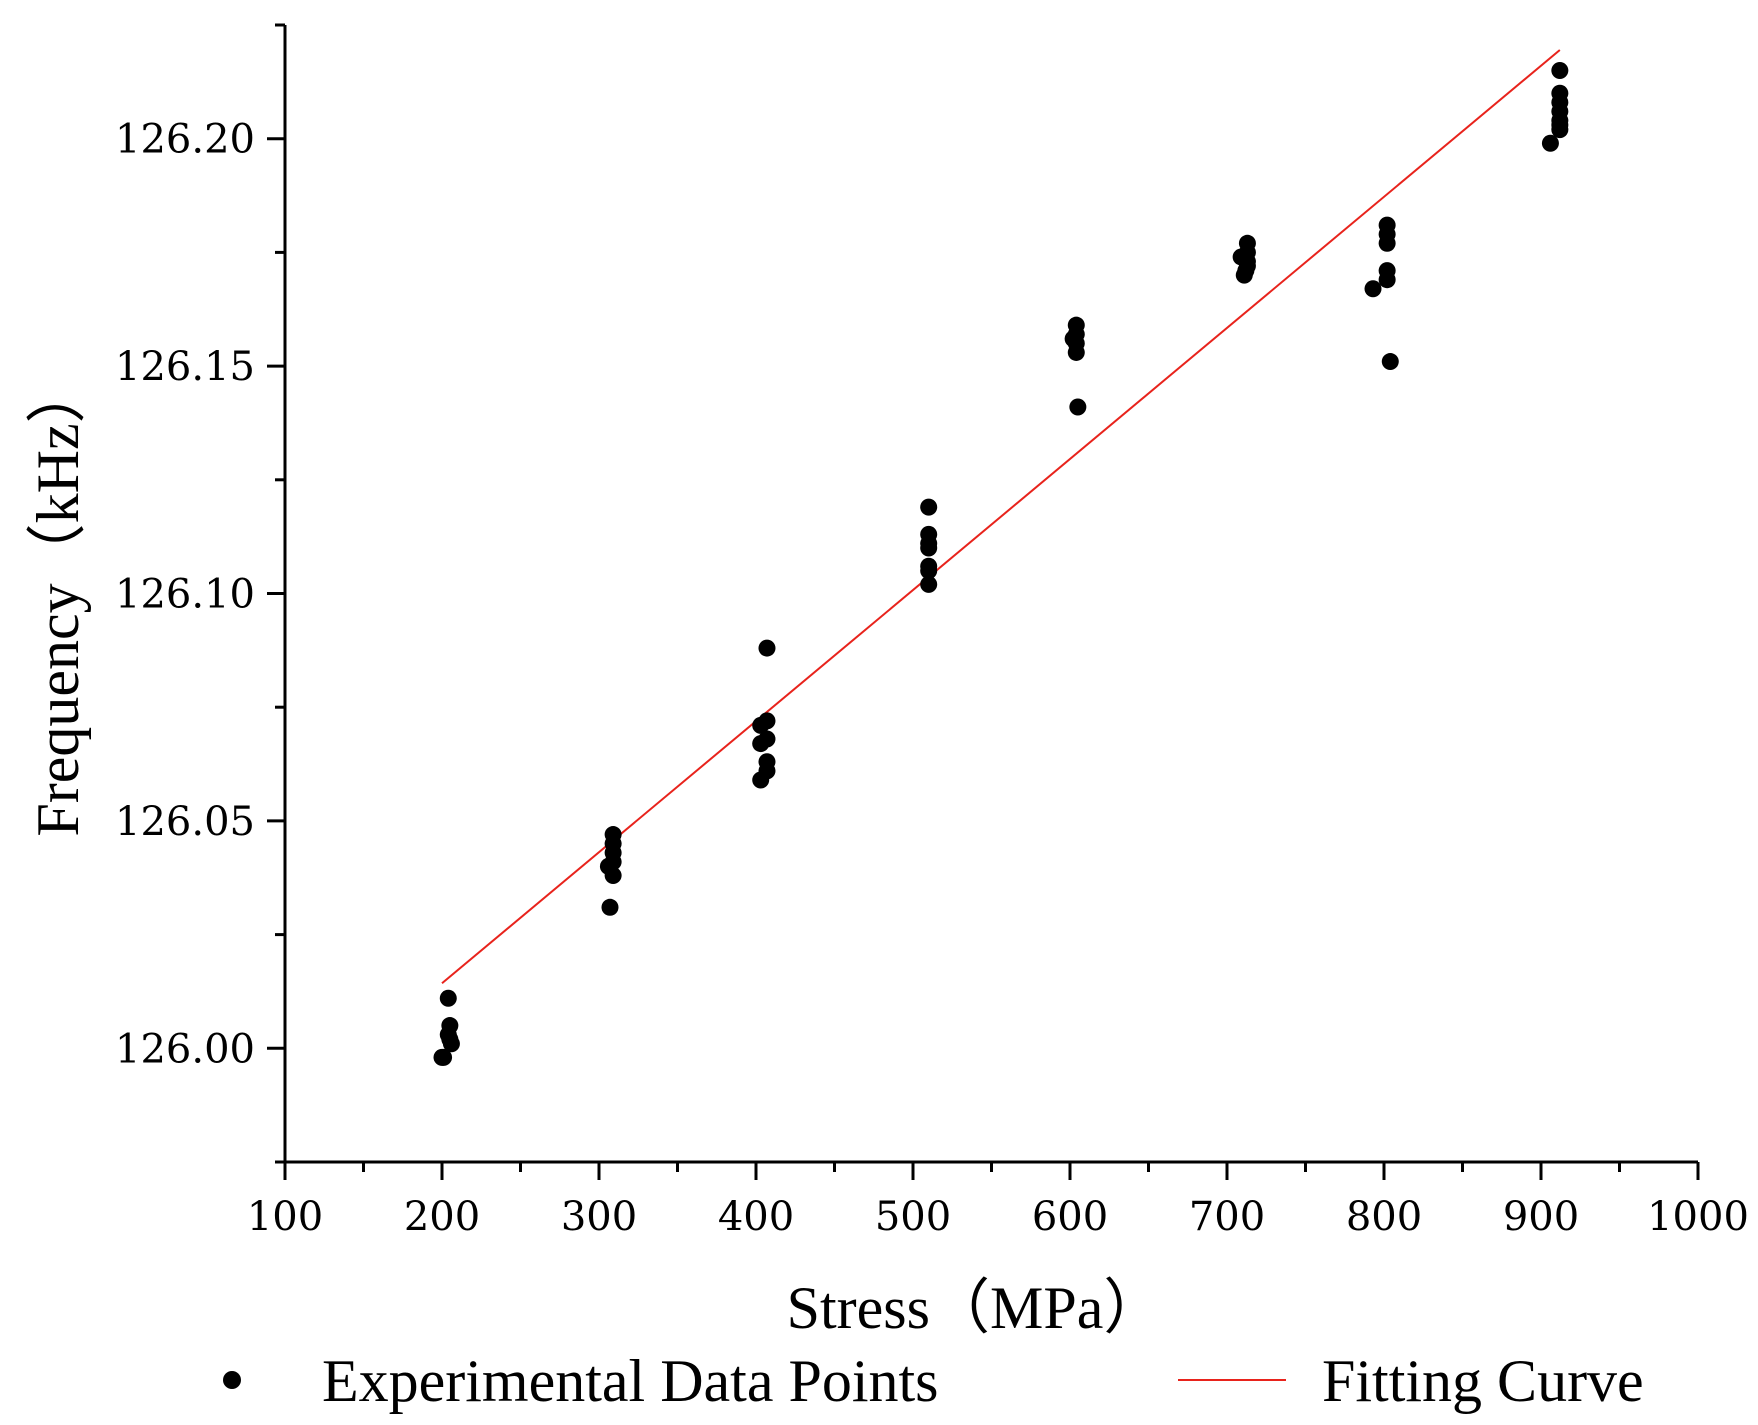 This screenshot has height=1425, width=1758. Describe the element at coordinates (58, 599) in the screenshot. I see `y-axis-title: Frequency（kHz）` at that location.